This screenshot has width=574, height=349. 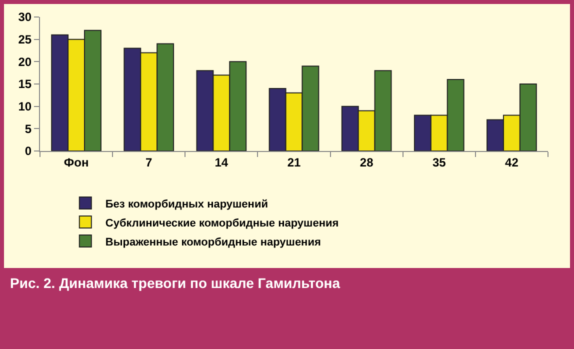 I want to click on text: Рис. 2. Динамика тревоги по шкале Гамильтона, so click(x=175, y=283).